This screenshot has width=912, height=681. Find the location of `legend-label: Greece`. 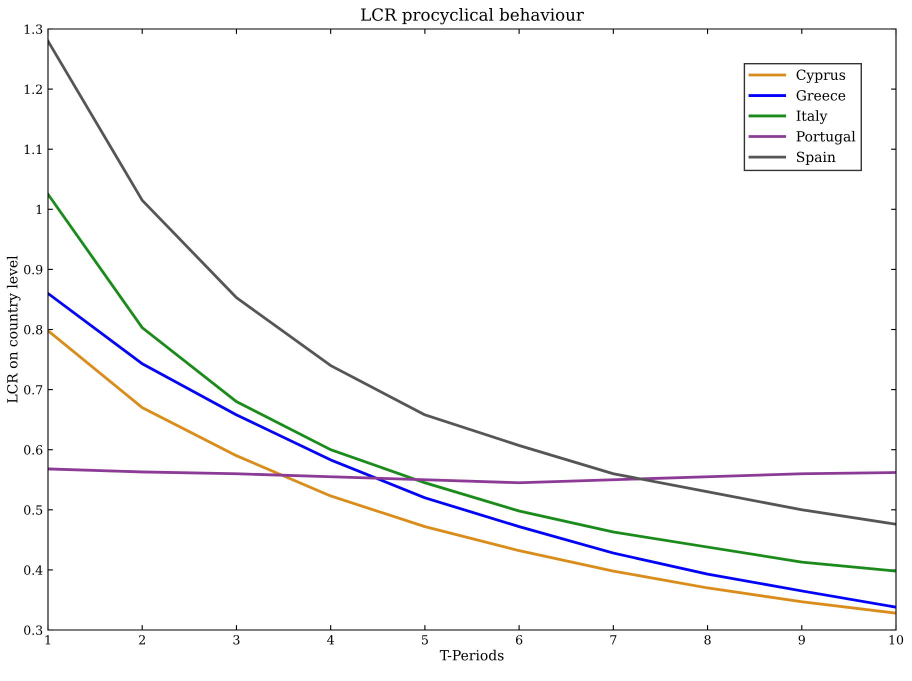

legend-label: Greece is located at coordinates (821, 95).